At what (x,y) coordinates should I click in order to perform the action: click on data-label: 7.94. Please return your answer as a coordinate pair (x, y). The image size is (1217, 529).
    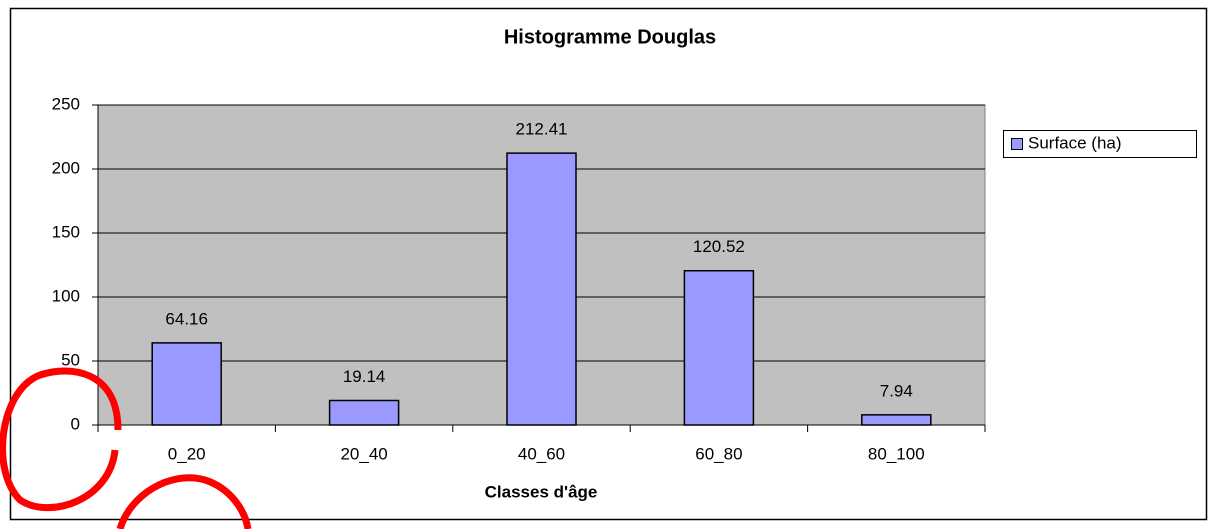
    Looking at the image, I should click on (896, 390).